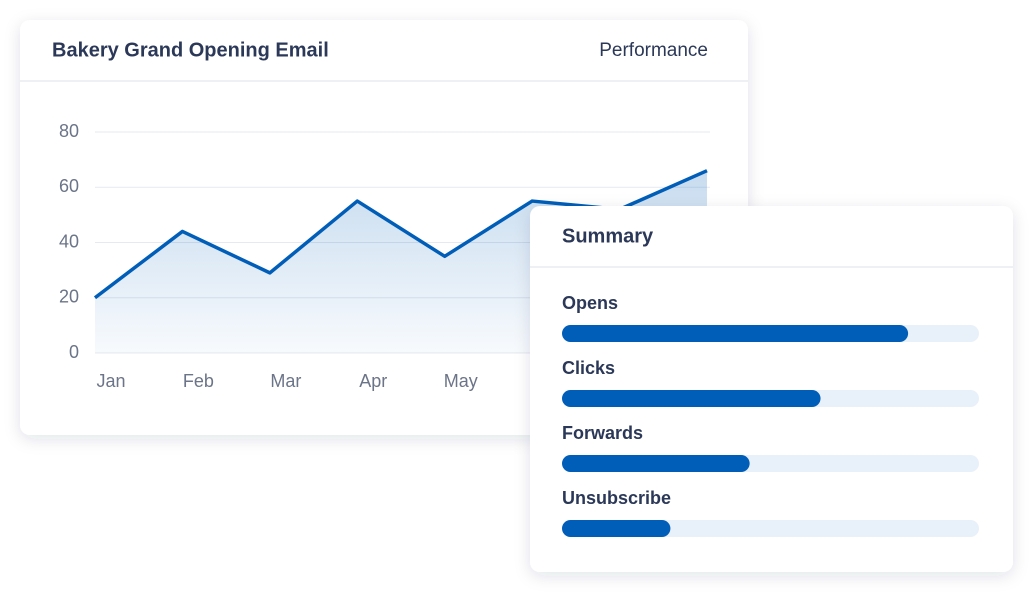  I want to click on x-tick-label: Apr, so click(373, 381).